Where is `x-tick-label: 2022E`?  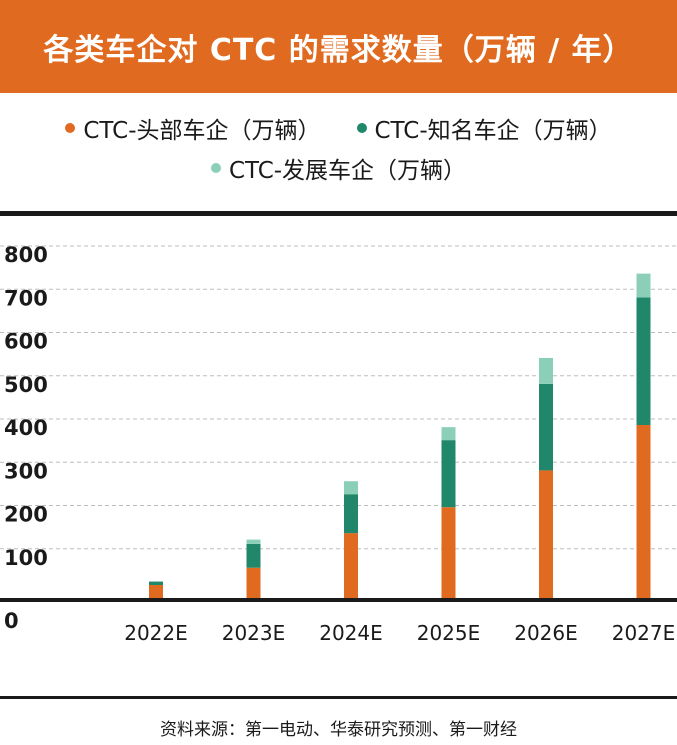 x-tick-label: 2022E is located at coordinates (156, 633).